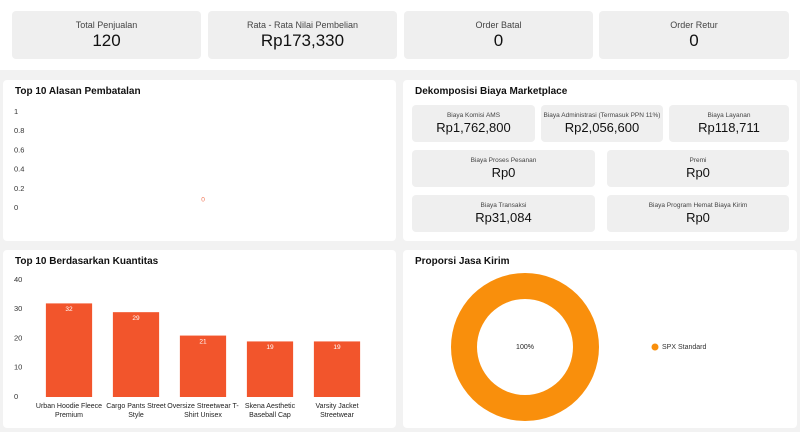 This screenshot has height=432, width=800. What do you see at coordinates (684, 347) in the screenshot?
I see `legend-label: SPX Standard` at bounding box center [684, 347].